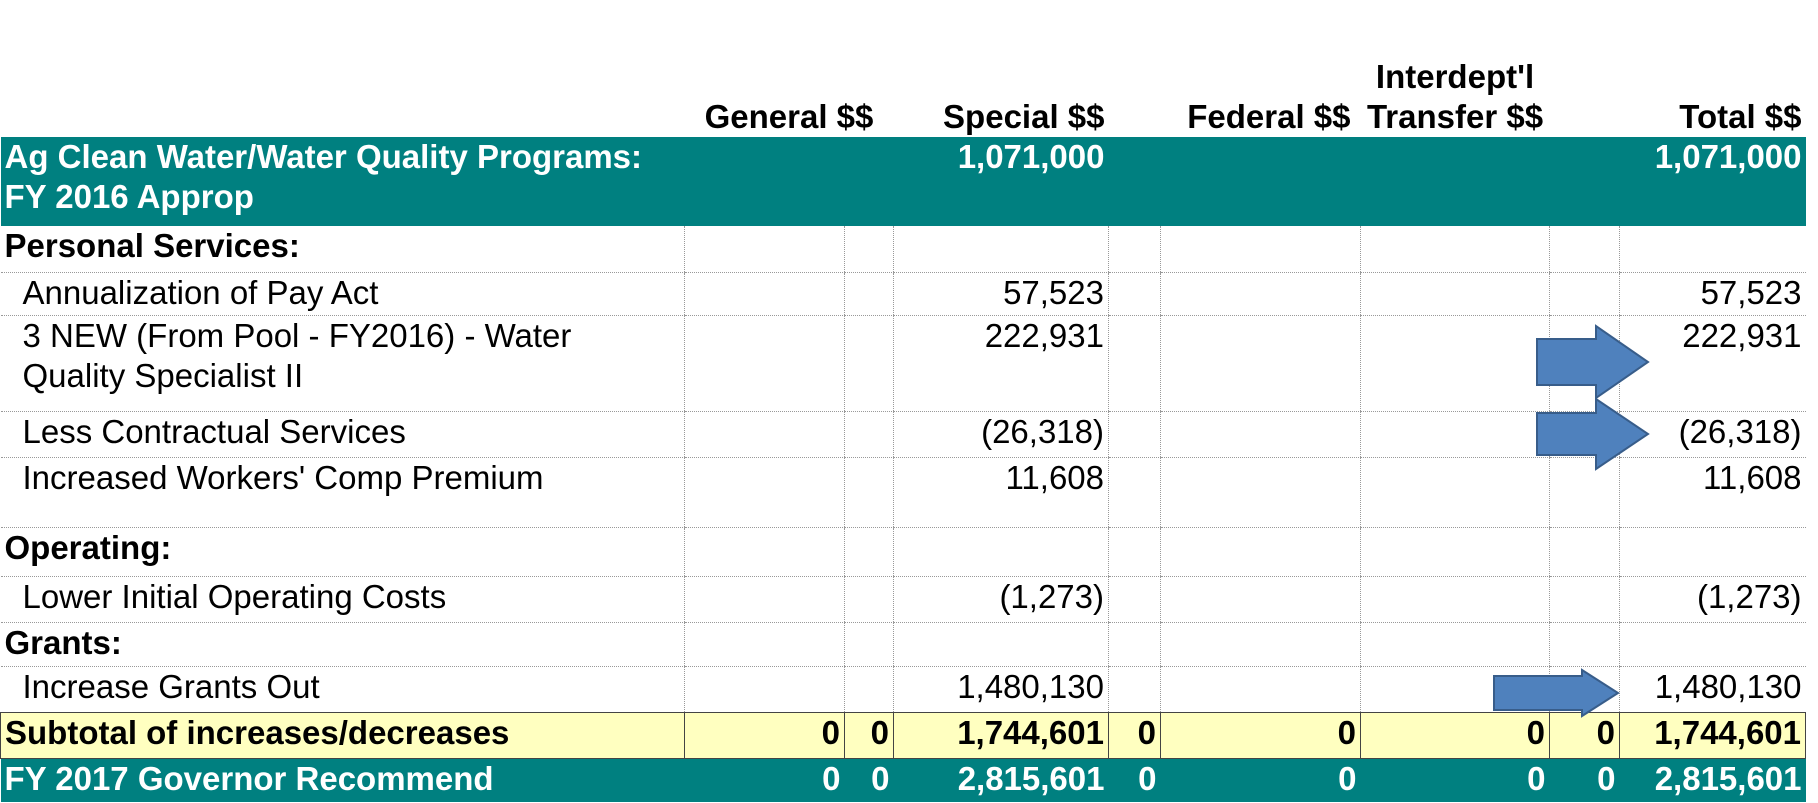  I want to click on header-cell: Special $$, so click(1024, 116).